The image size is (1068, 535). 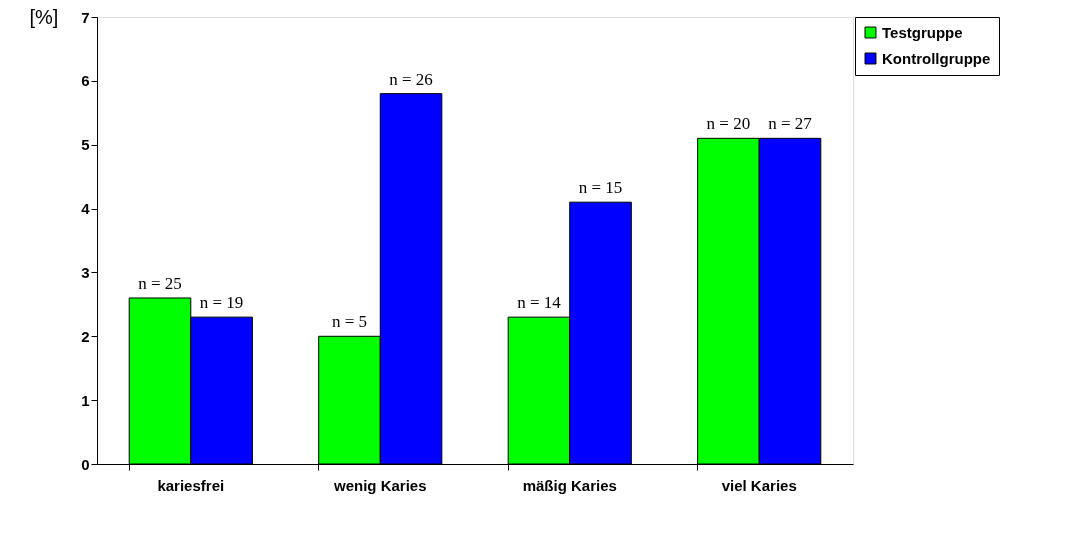 What do you see at coordinates (221, 303) in the screenshot?
I see `annotation: n = 19` at bounding box center [221, 303].